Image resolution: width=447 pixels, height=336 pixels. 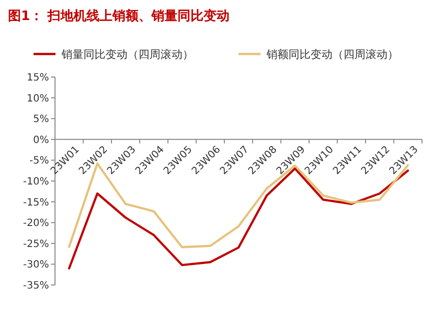 I want to click on y-tick-label: 15%, so click(x=37, y=78).